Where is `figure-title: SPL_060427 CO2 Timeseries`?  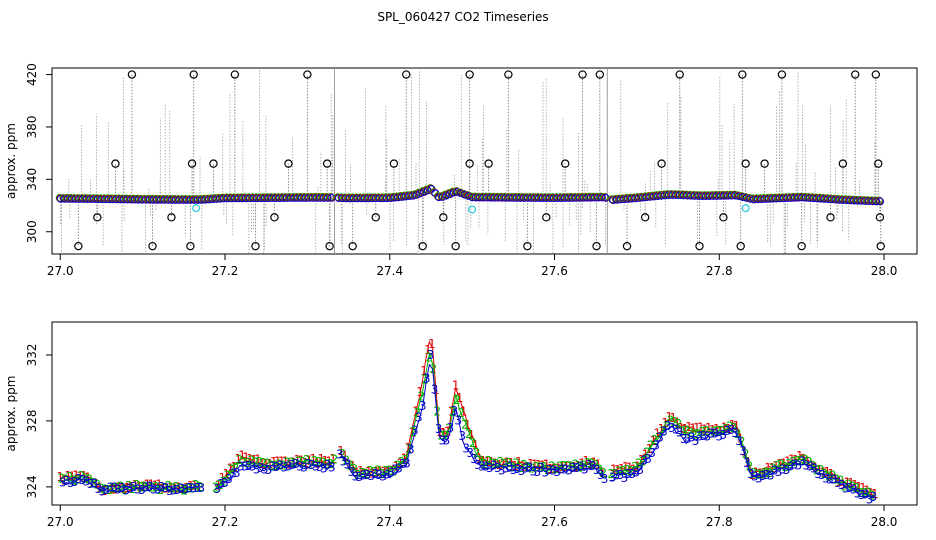
figure-title: SPL_060427 CO2 Timeseries is located at coordinates (462, 17).